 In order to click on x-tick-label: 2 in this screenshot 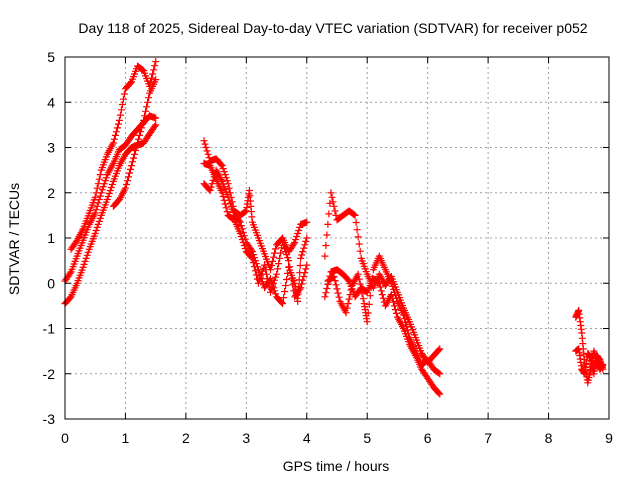, I will do `click(186, 438)`.